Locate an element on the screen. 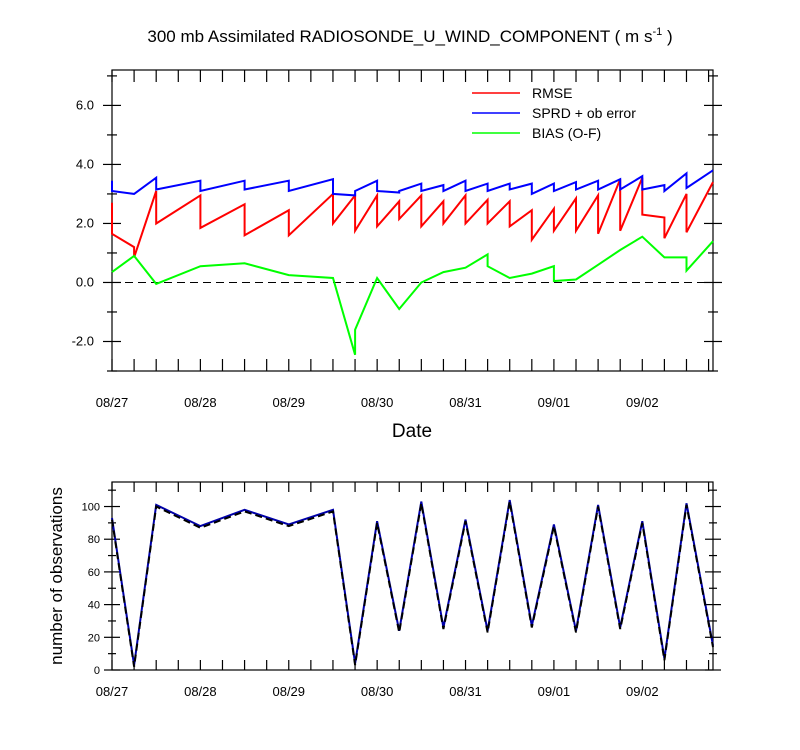 The height and width of the screenshot is (750, 800). title-superscript: -1 is located at coordinates (657, 32).